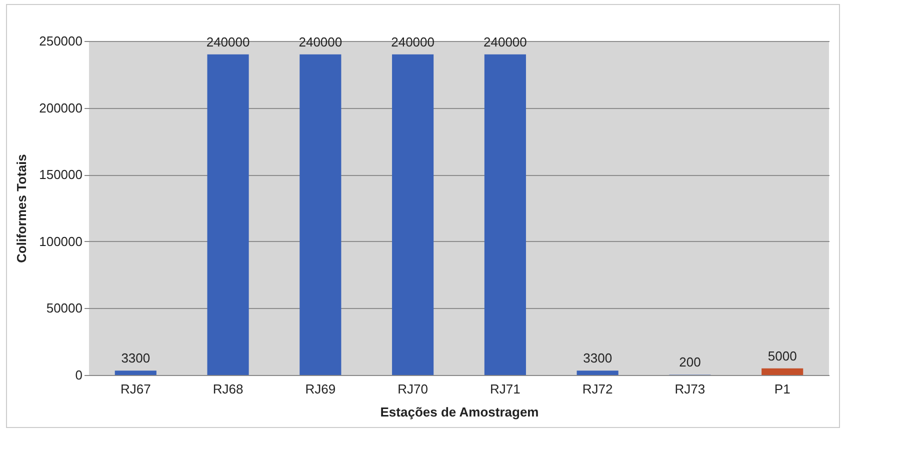 Image resolution: width=905 pixels, height=466 pixels. Describe the element at coordinates (782, 389) in the screenshot. I see `x-tick-label: P1` at that location.